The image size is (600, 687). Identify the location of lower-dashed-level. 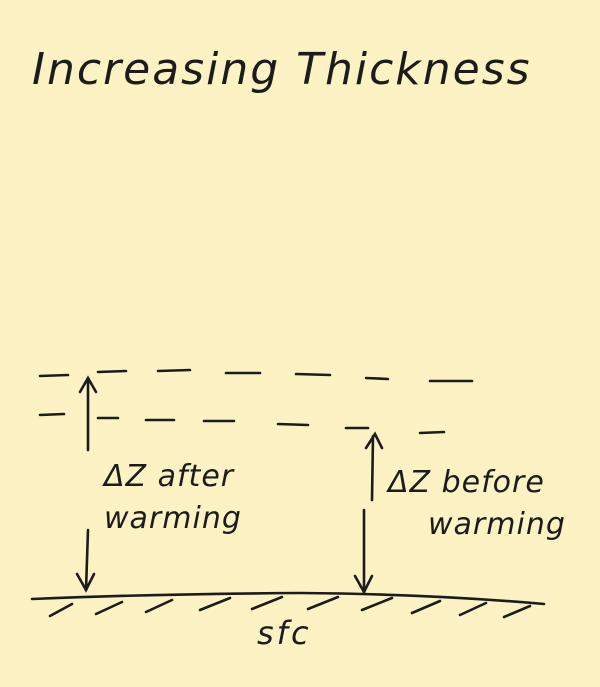
(242, 423).